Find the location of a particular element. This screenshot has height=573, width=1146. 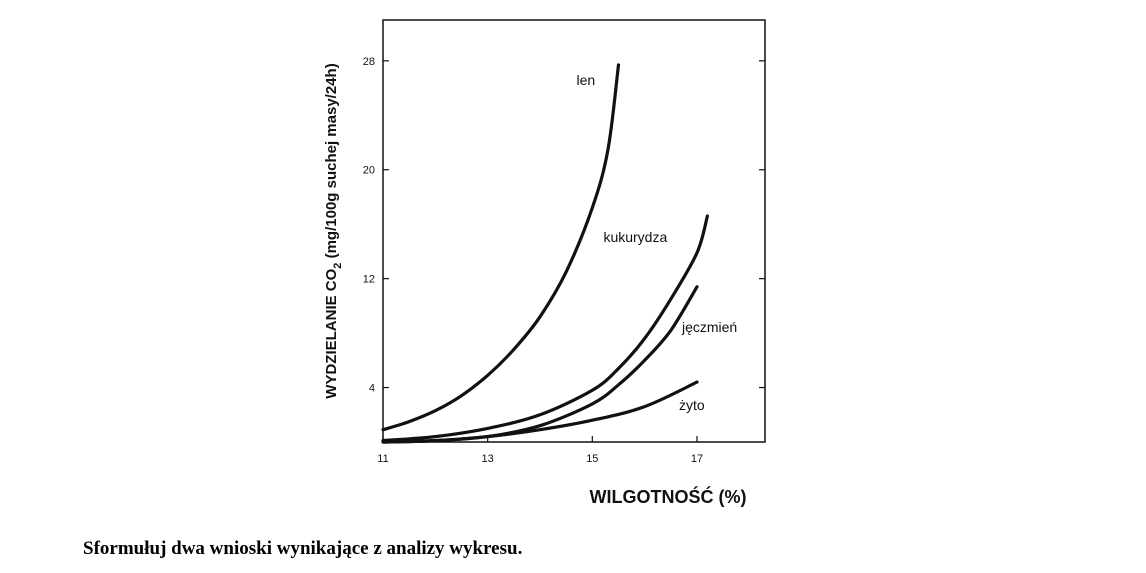

series-label: jęczmień is located at coordinates (709, 327).